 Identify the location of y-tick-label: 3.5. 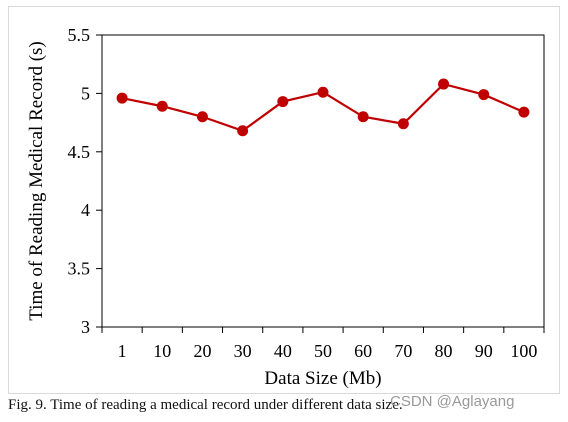
(79, 269).